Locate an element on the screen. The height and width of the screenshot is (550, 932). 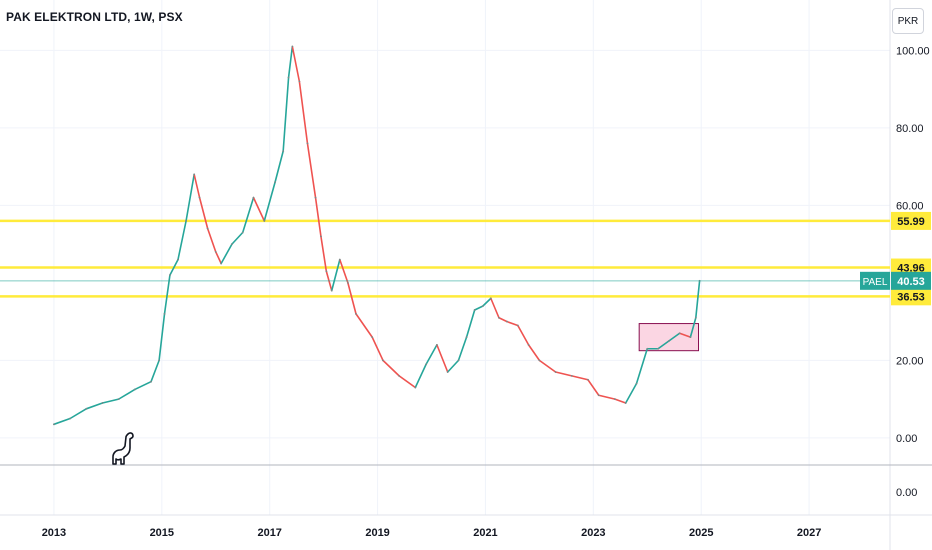
y-tick-label: 0.00 is located at coordinates (906, 439).